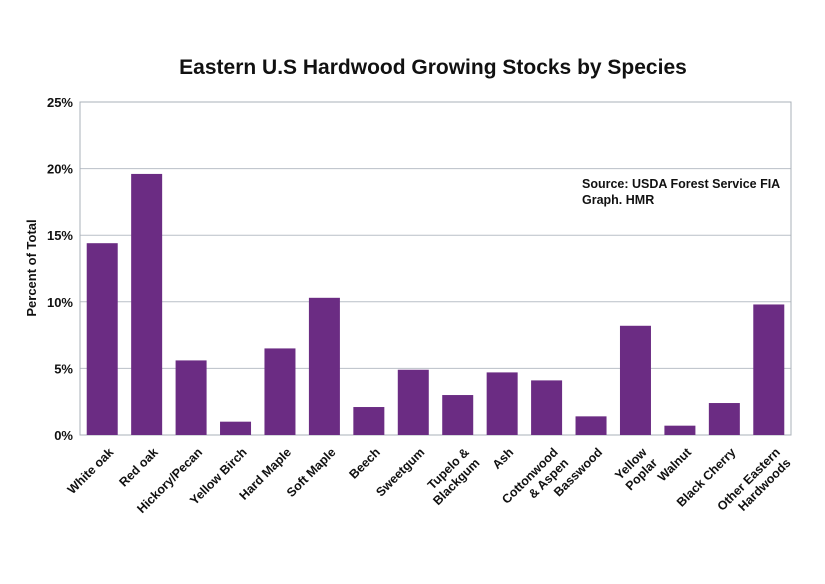  What do you see at coordinates (60, 235) in the screenshot?
I see `y-tick-label: 15%` at bounding box center [60, 235].